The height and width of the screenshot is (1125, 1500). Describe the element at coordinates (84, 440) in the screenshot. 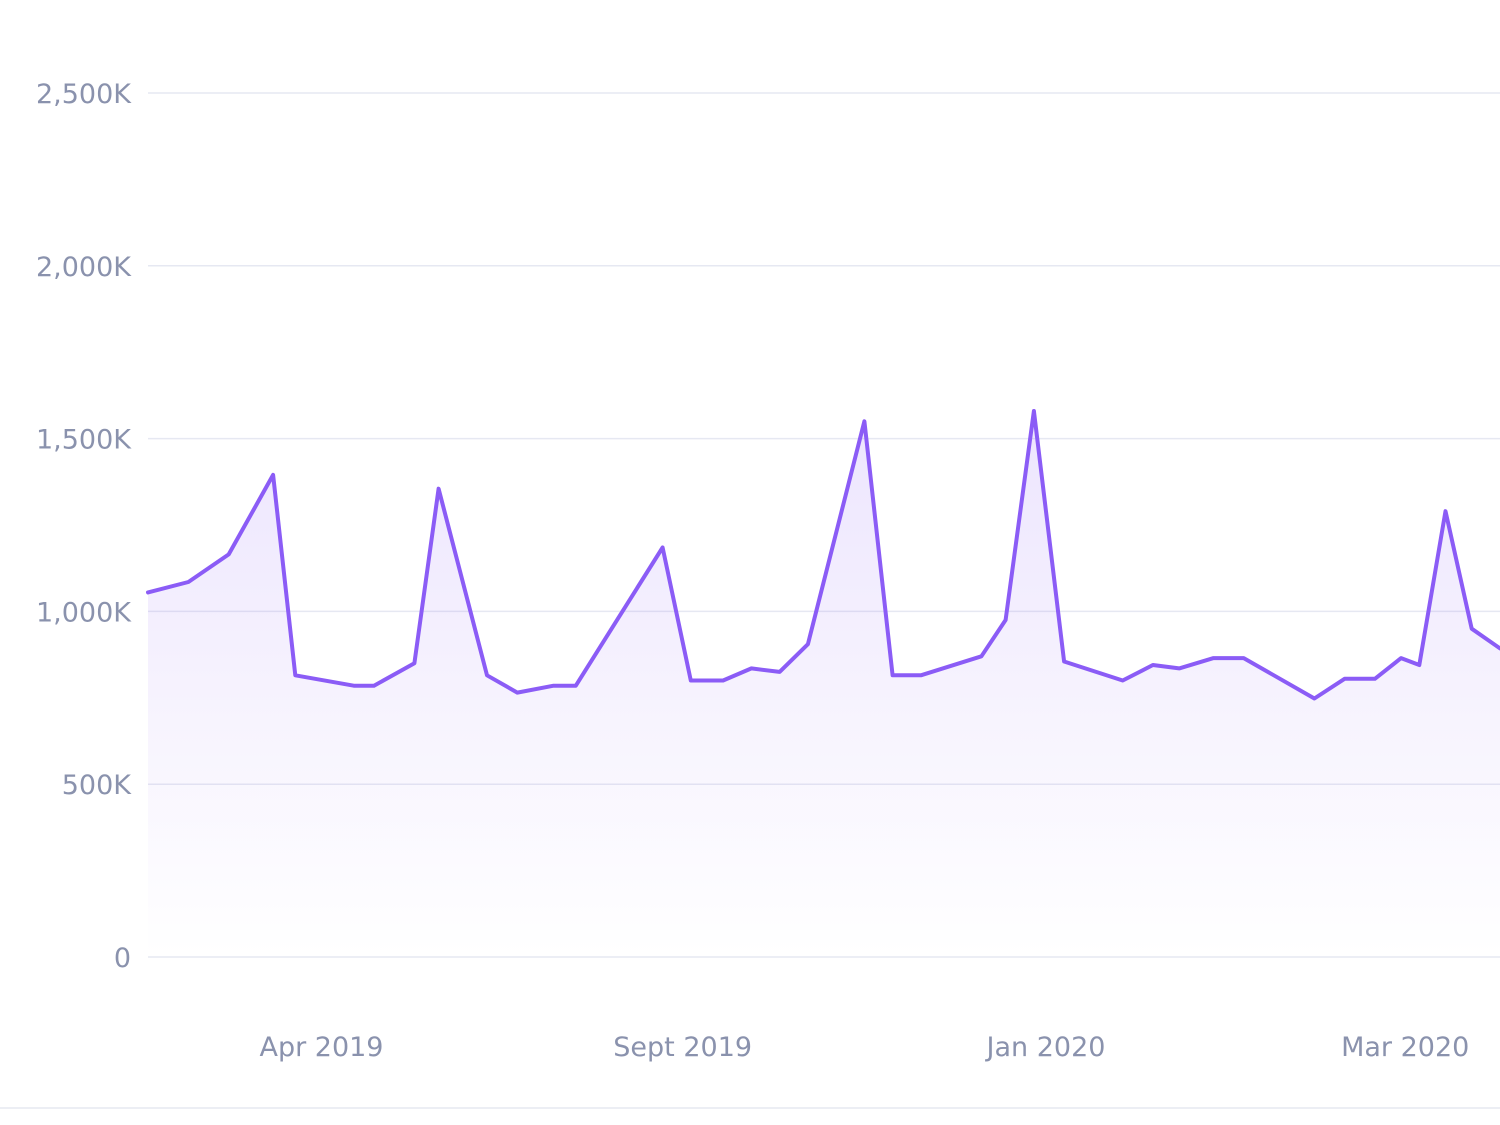

I see `y-tick-label: 1,500K` at that location.